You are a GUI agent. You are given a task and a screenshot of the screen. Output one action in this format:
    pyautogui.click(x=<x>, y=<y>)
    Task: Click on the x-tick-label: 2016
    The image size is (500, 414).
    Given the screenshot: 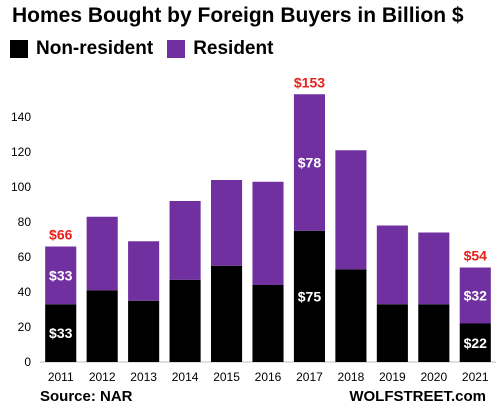 What is the action you would take?
    pyautogui.click(x=268, y=377)
    